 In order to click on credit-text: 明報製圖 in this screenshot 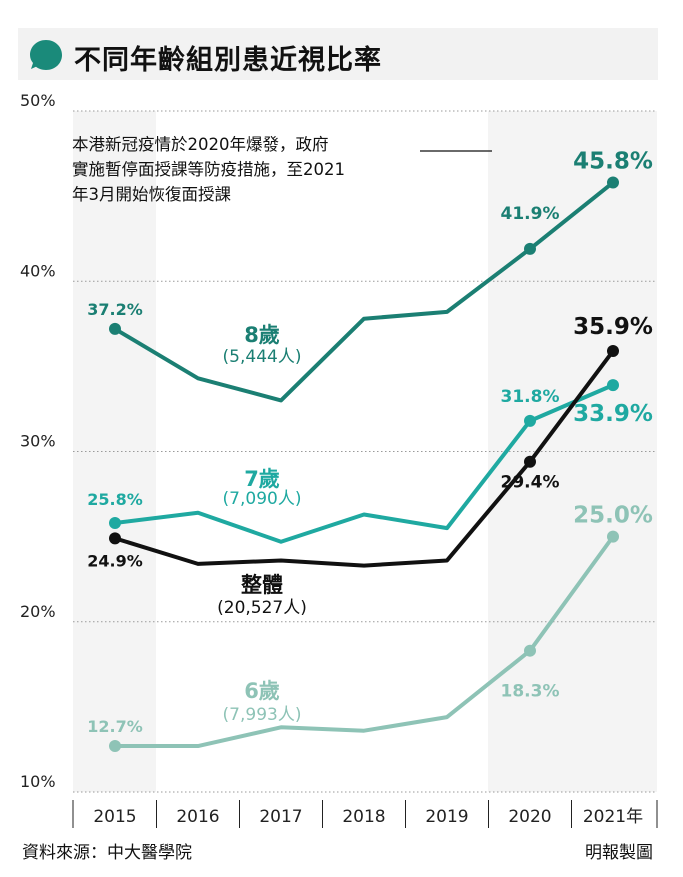, I will do `click(619, 853)`.